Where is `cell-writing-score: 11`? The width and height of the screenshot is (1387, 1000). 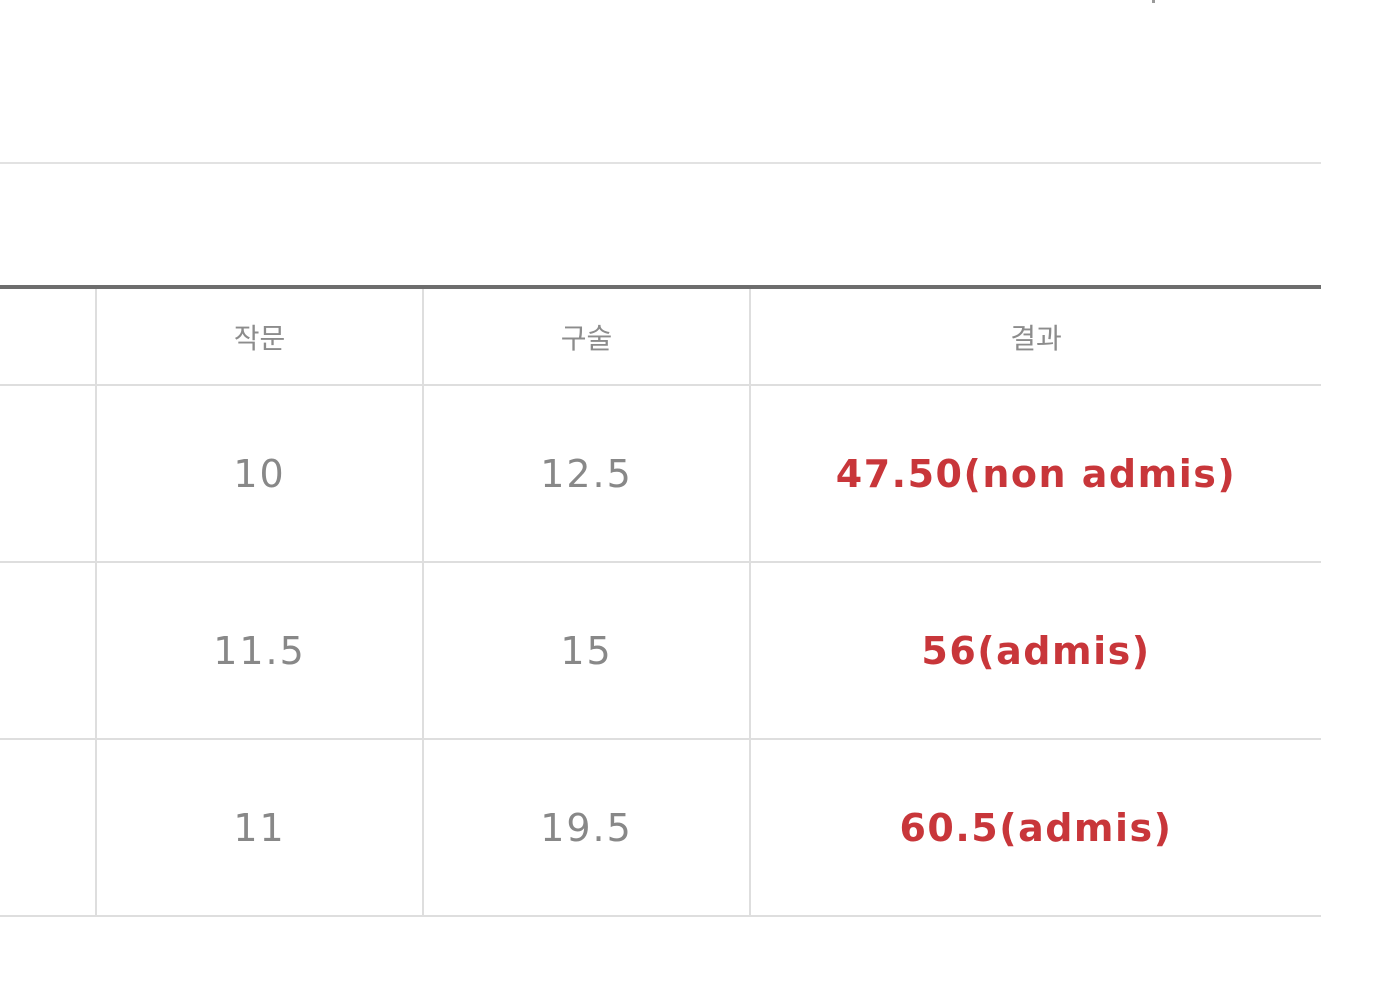
cell-writing-score: 11 is located at coordinates (259, 828).